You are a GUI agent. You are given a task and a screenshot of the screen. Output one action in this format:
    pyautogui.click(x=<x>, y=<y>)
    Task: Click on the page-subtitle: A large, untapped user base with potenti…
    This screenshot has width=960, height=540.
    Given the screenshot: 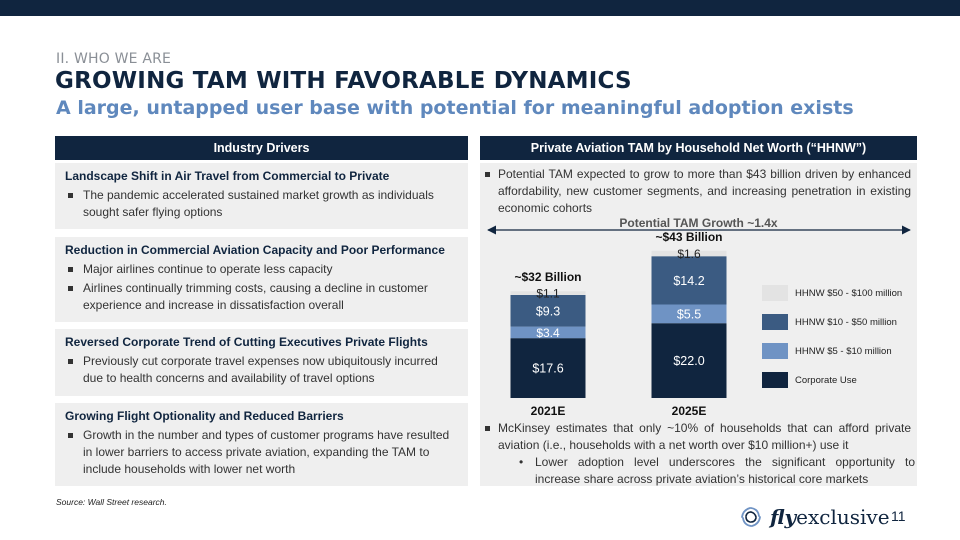 What is the action you would take?
    pyautogui.click(x=455, y=108)
    